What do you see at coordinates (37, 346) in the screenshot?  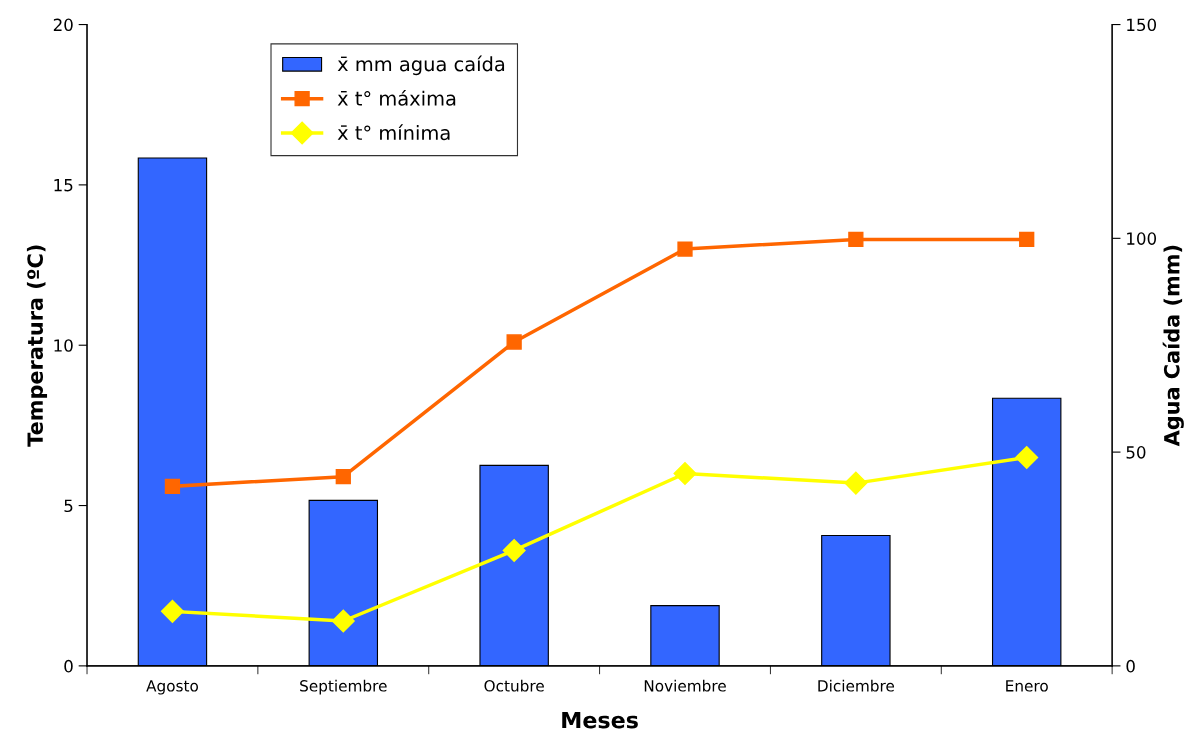 I see `y-axis-title: Temperatura (ºC)` at bounding box center [37, 346].